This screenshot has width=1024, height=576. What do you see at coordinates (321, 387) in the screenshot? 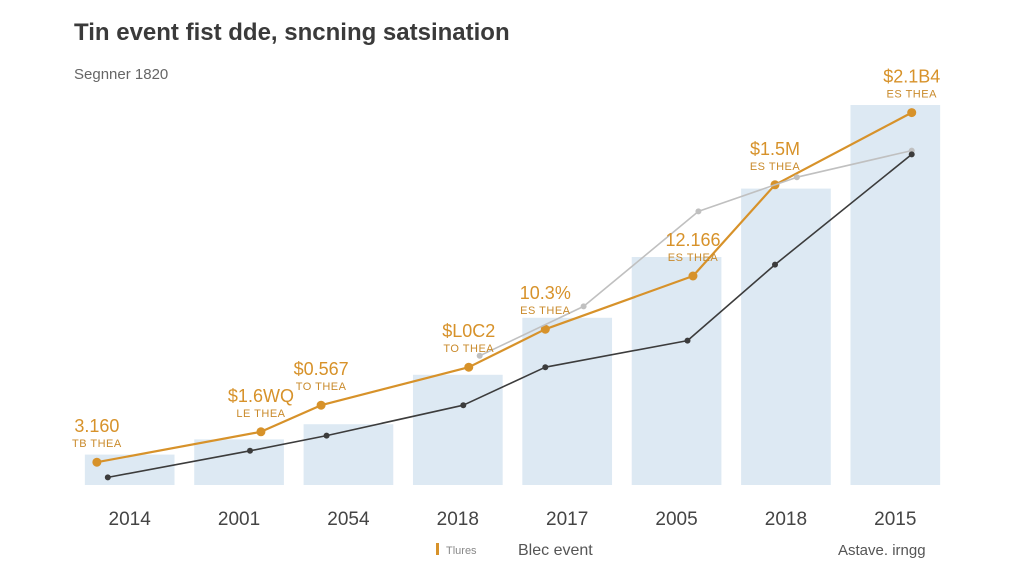
I see `annotation-sub-2: TO THEA` at bounding box center [321, 387].